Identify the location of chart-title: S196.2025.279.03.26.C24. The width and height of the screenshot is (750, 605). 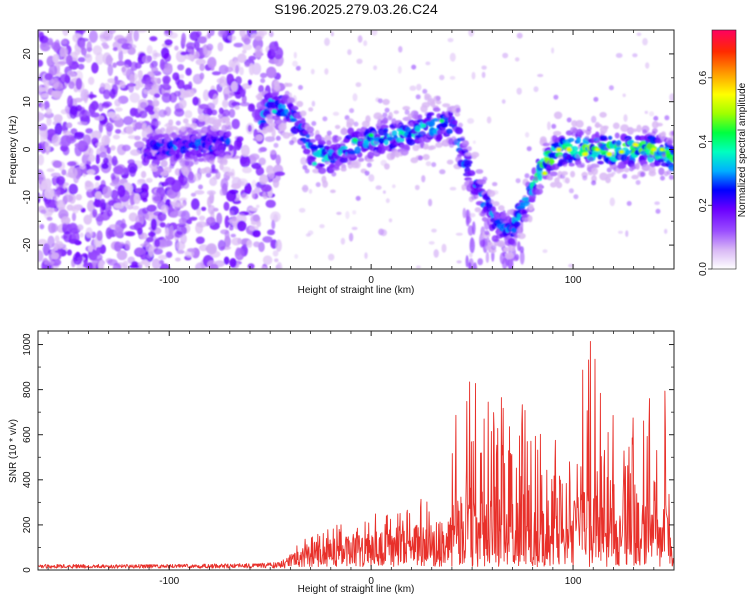
(356, 9).